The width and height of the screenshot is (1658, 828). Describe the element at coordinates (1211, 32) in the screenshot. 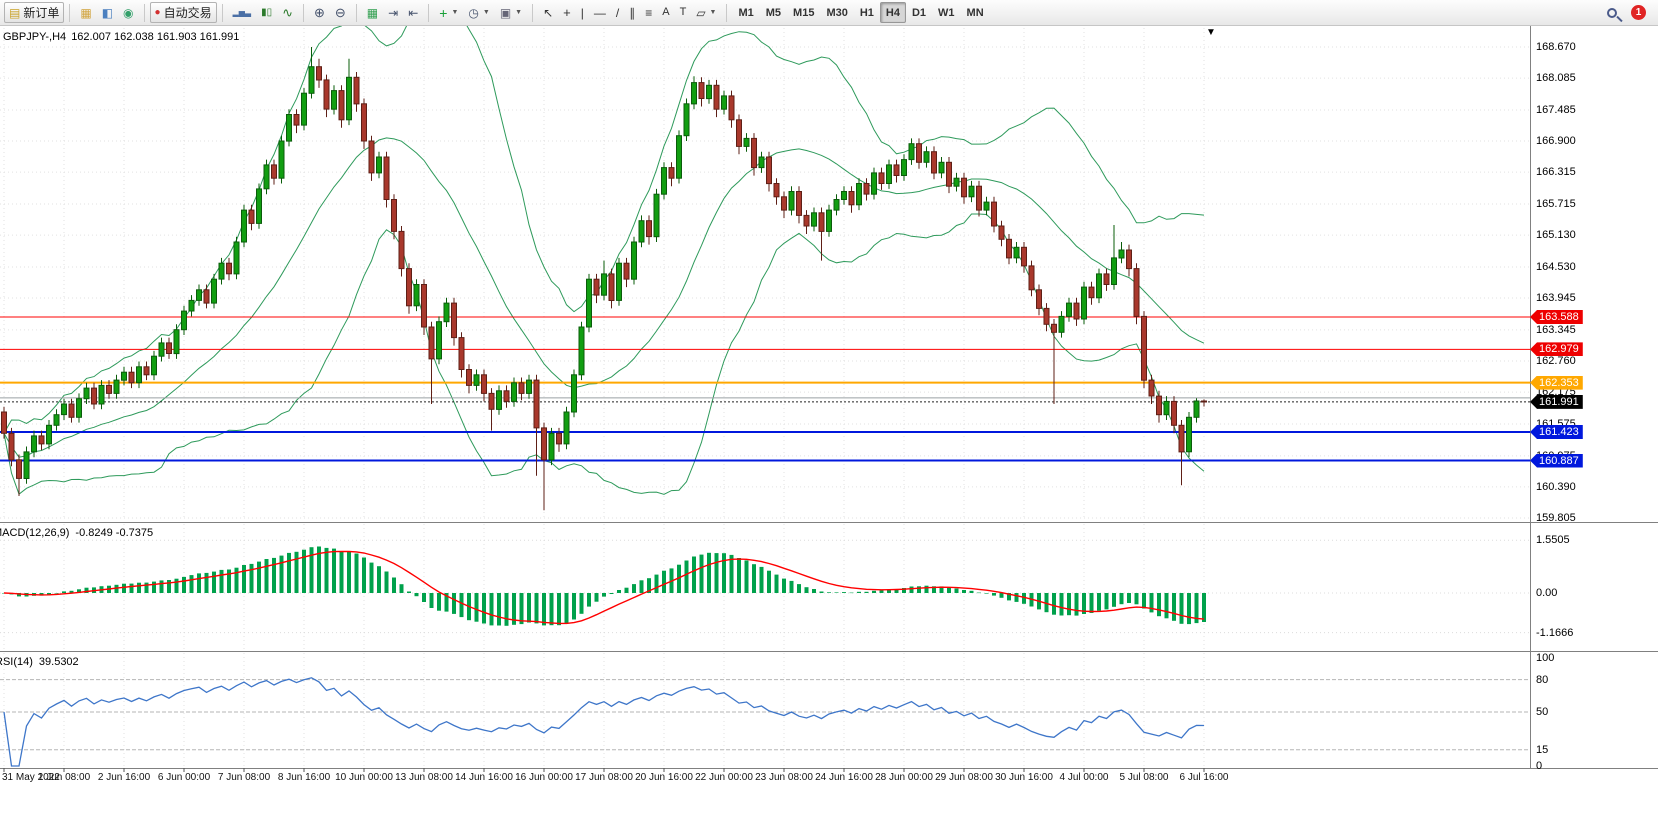

I see `scroll-to-end-icon: ▼` at that location.